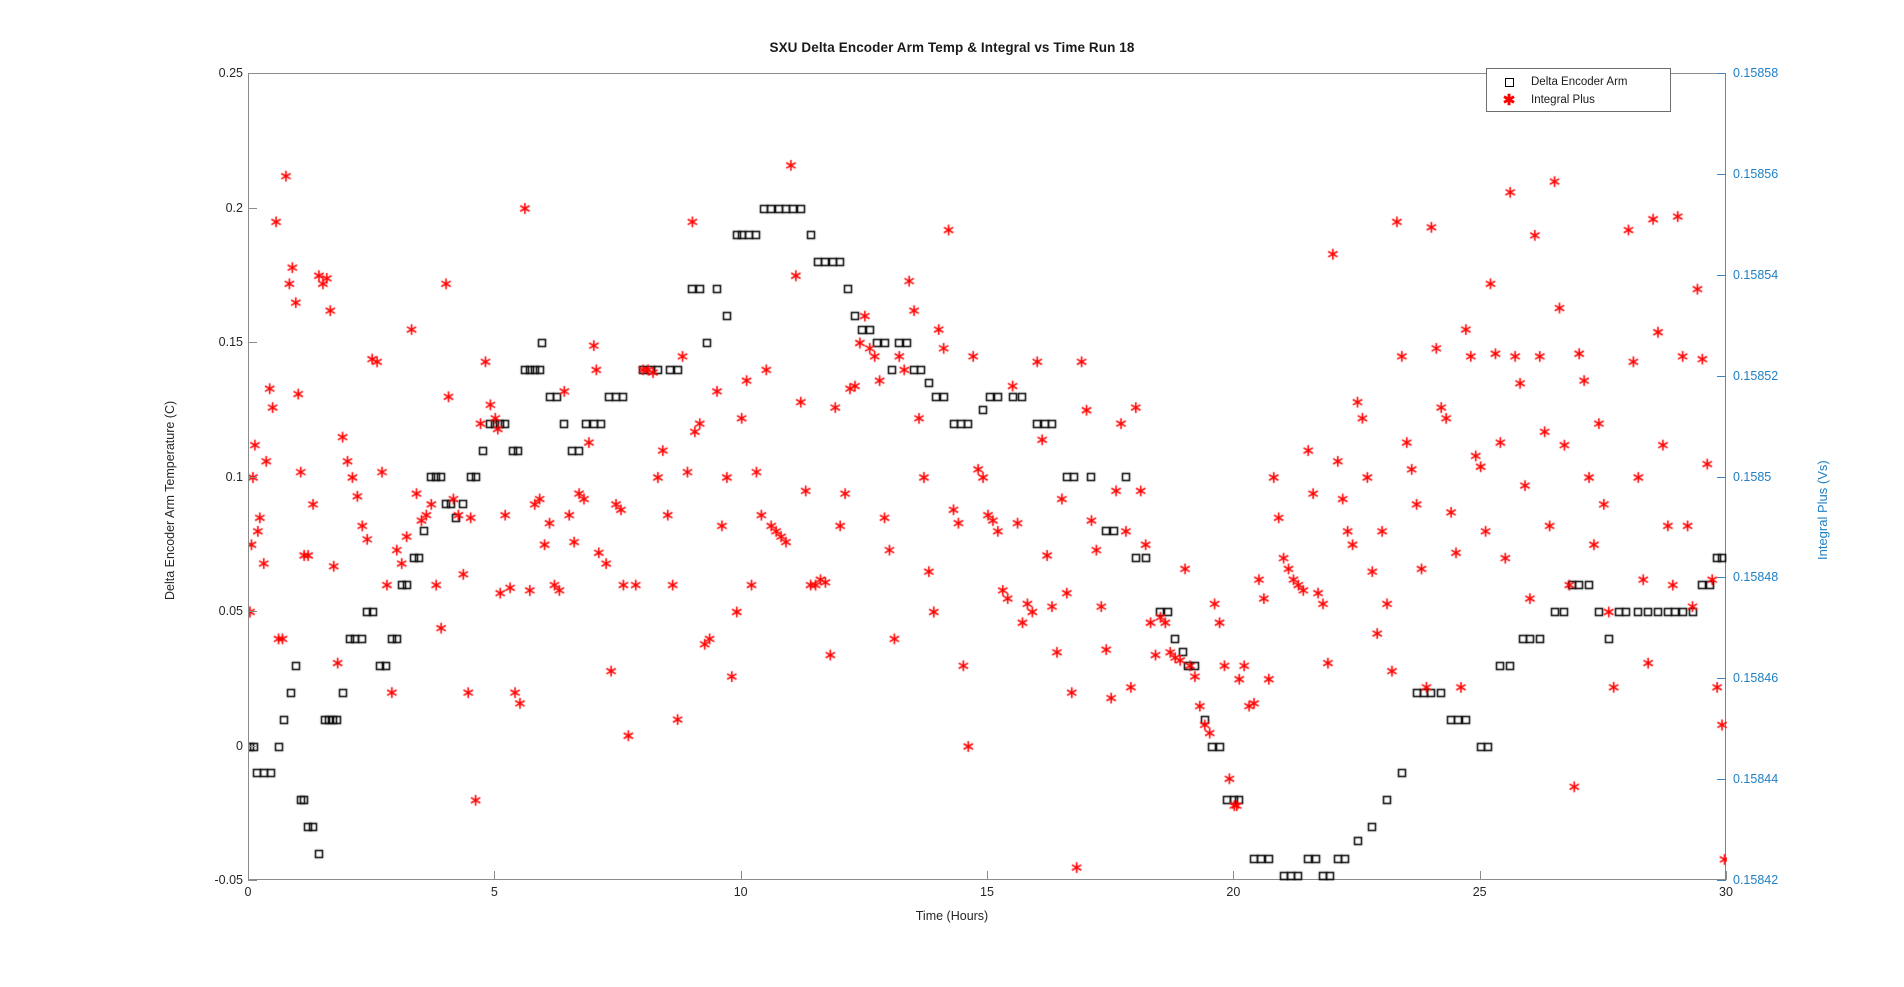  I want to click on y2-tick-label: 0.15844, so click(1756, 779).